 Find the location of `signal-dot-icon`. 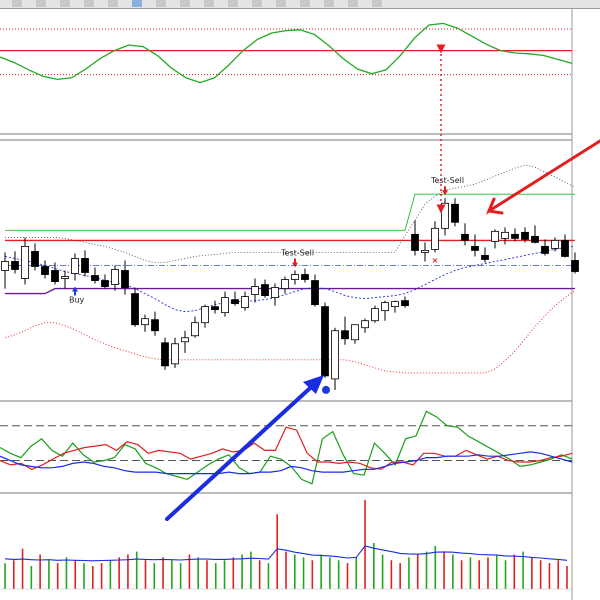

signal-dot-icon is located at coordinates (326, 389).